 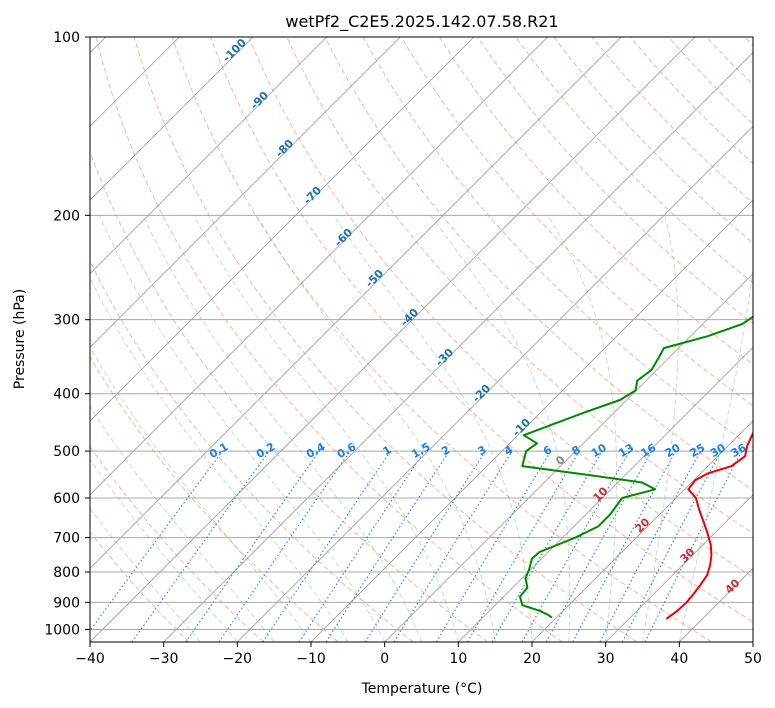 I want to click on x-tick-label: 20, so click(x=532, y=659).